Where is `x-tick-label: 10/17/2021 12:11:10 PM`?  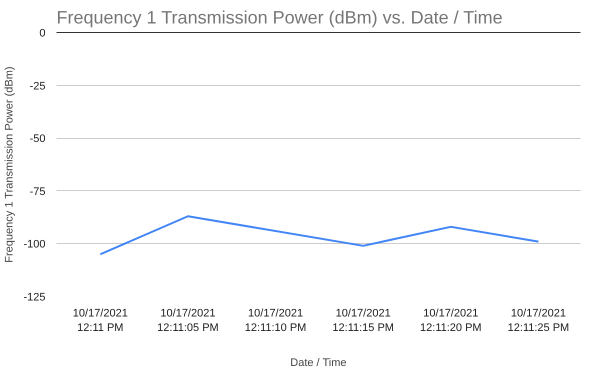
x-tick-label: 10/17/2021 12:11:10 PM is located at coordinates (275, 321).